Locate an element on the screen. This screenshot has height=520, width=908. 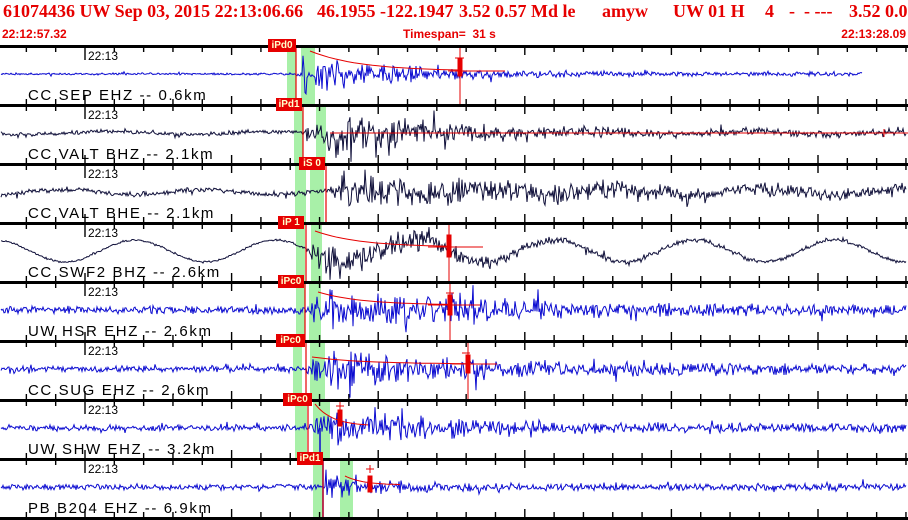
station-label: CC SWF2 BHZ -- 2.6km is located at coordinates (124, 272).